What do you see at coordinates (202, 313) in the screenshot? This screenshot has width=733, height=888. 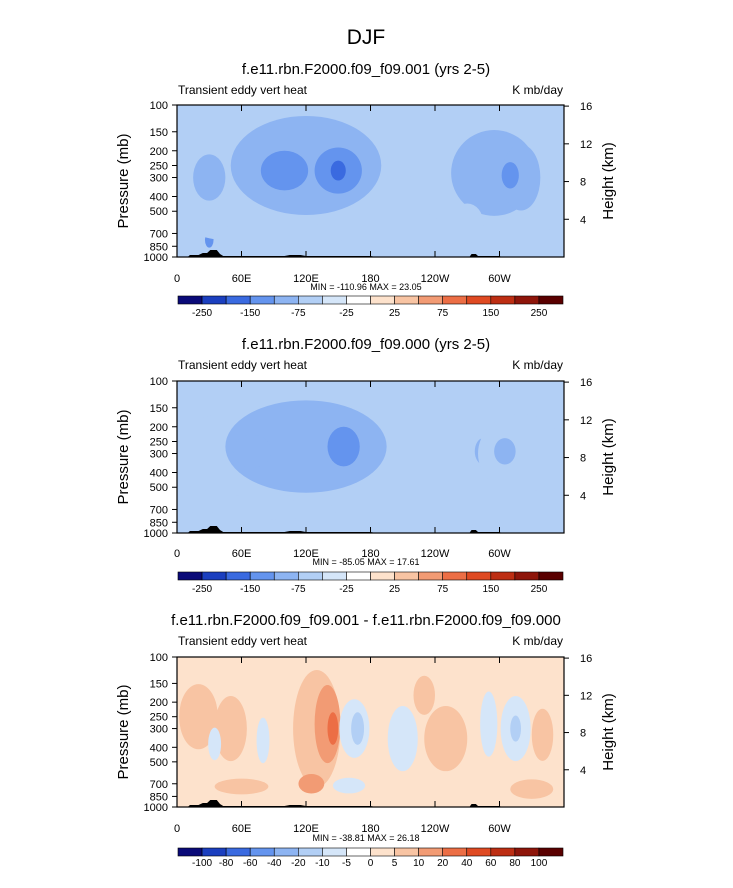 I see `colorbar-label: -250` at bounding box center [202, 313].